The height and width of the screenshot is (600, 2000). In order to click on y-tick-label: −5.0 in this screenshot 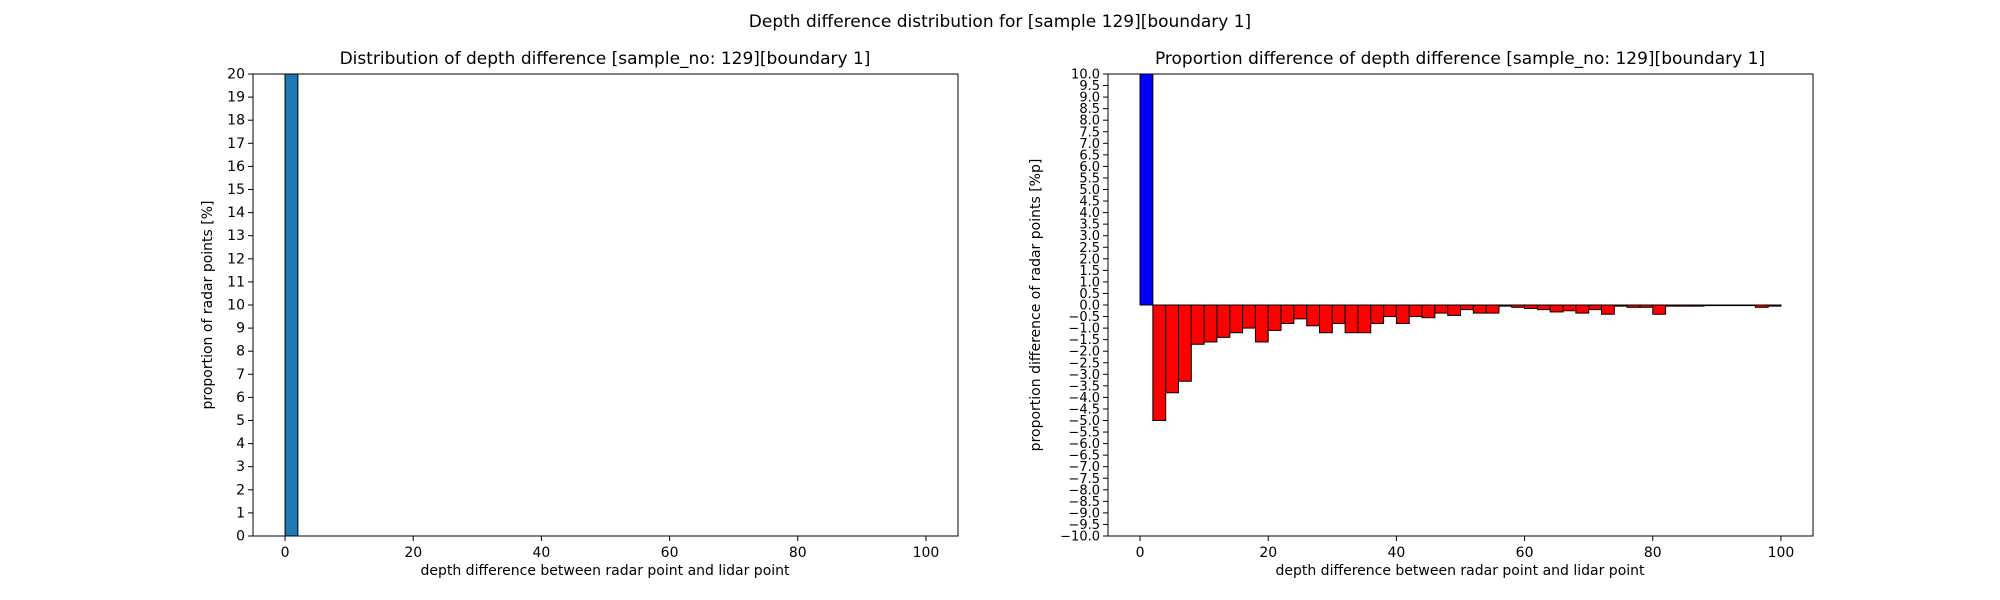, I will do `click(1084, 421)`.